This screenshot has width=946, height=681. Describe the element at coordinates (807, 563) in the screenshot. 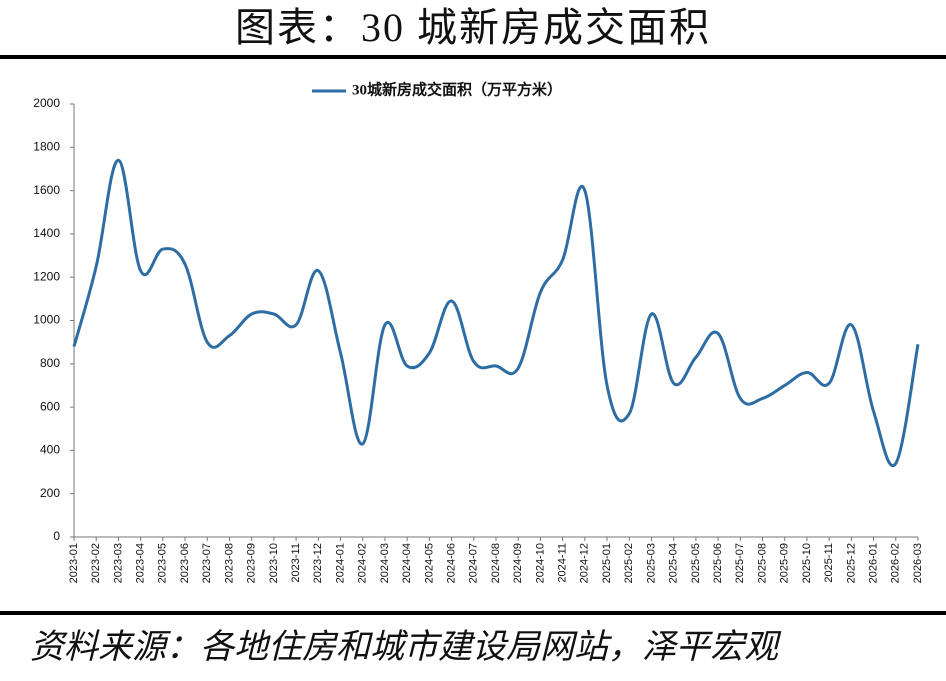

I see `x-tick-label: 2025-10` at that location.